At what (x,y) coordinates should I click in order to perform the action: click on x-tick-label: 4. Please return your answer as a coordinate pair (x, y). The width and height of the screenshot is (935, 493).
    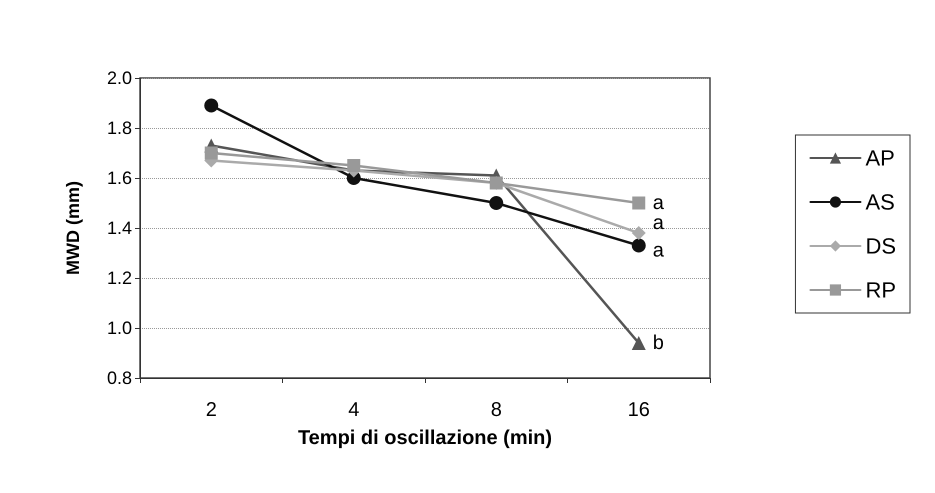
    Looking at the image, I should click on (354, 410).